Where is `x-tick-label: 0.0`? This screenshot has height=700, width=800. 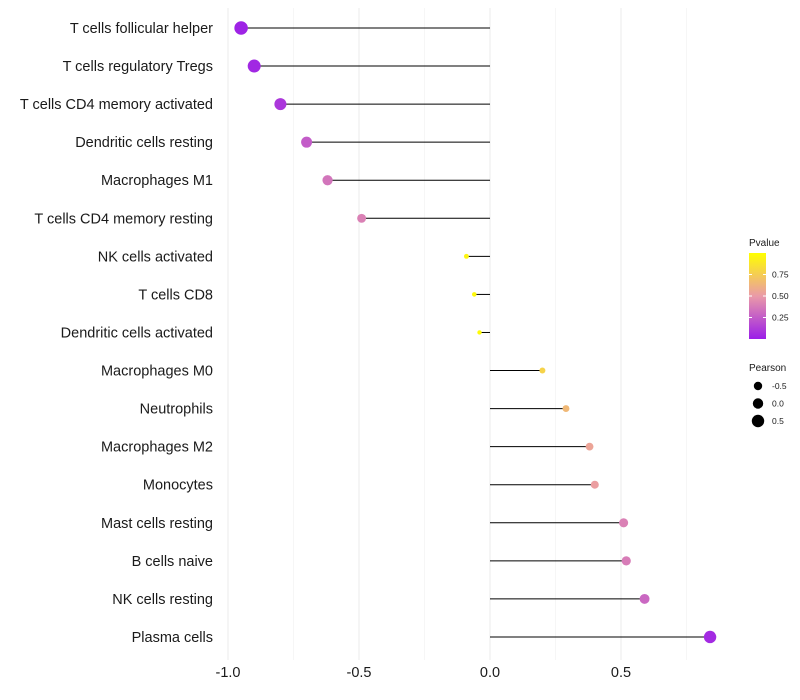
x-tick-label: 0.0 is located at coordinates (490, 673).